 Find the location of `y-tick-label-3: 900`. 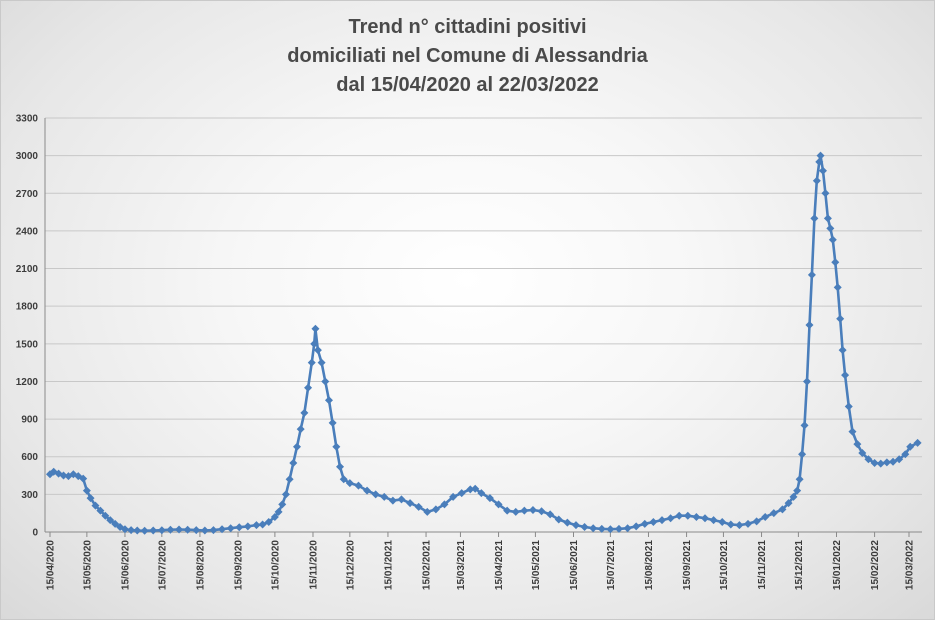

y-tick-label-3: 900 is located at coordinates (29, 420).